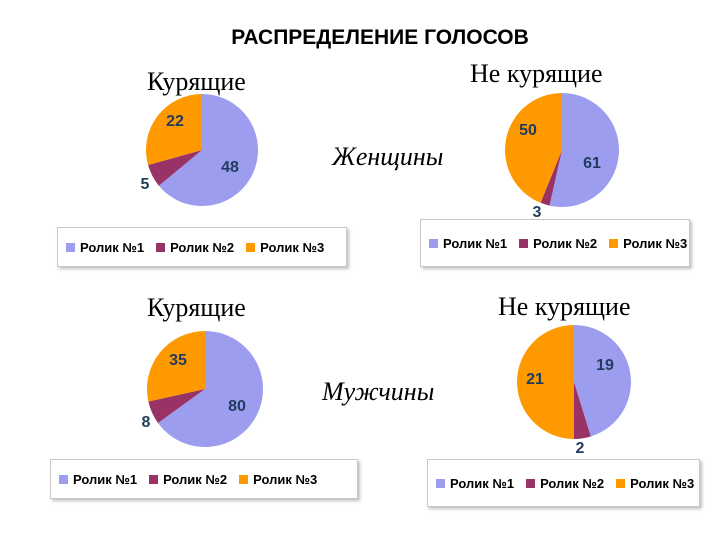 Image resolution: width=720 pixels, height=540 pixels. I want to click on legend-2-item-2: Ролик №2, so click(558, 243).